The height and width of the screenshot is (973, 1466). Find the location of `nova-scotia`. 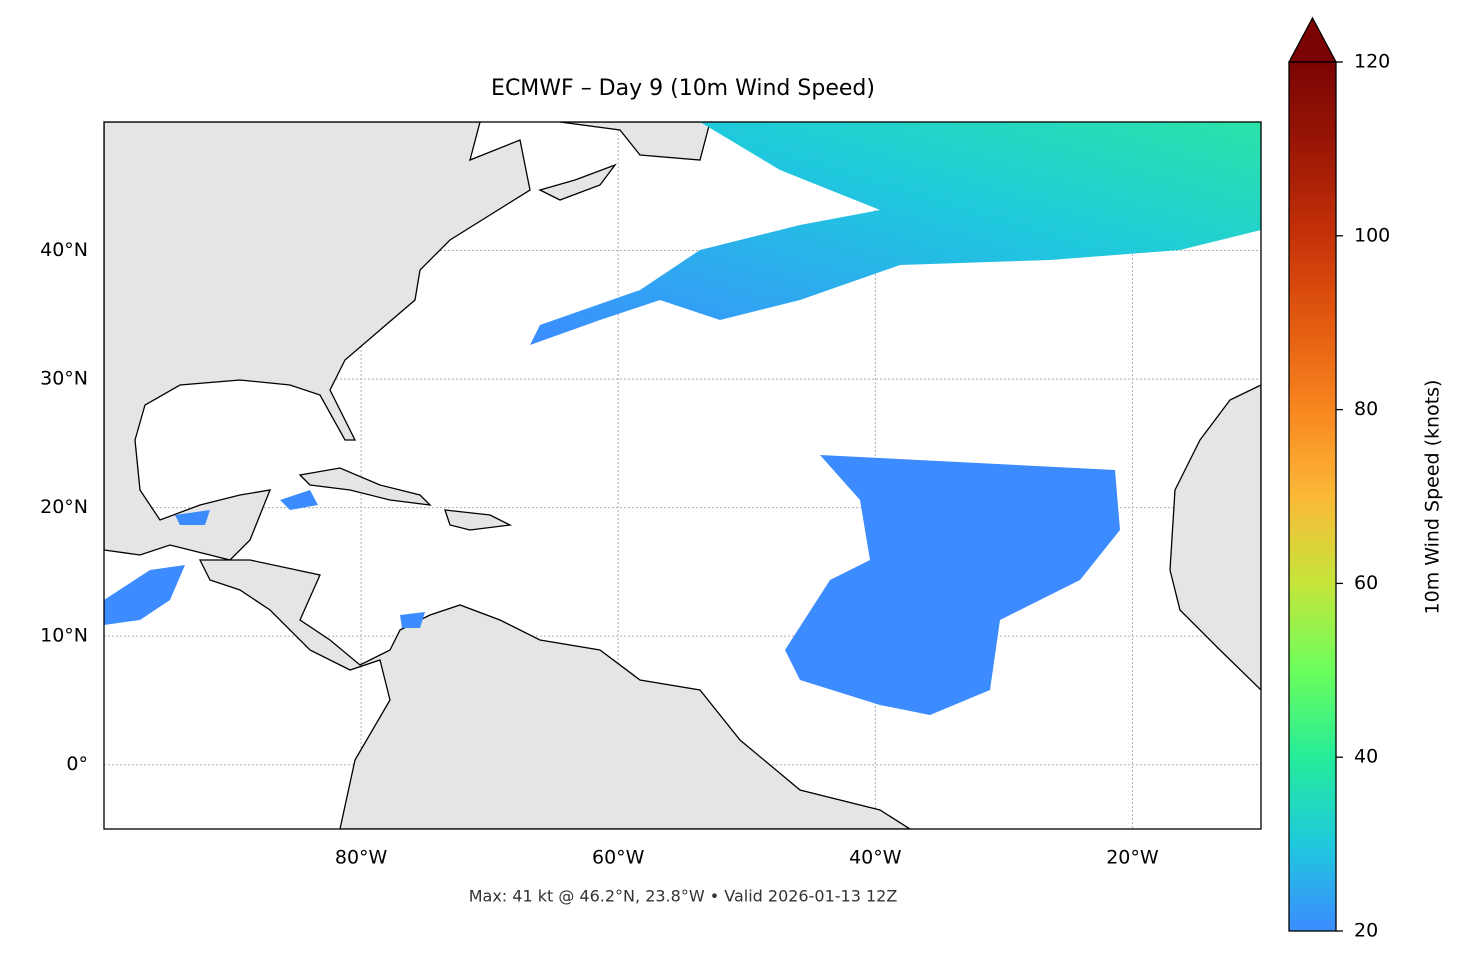

nova-scotia is located at coordinates (577, 182).